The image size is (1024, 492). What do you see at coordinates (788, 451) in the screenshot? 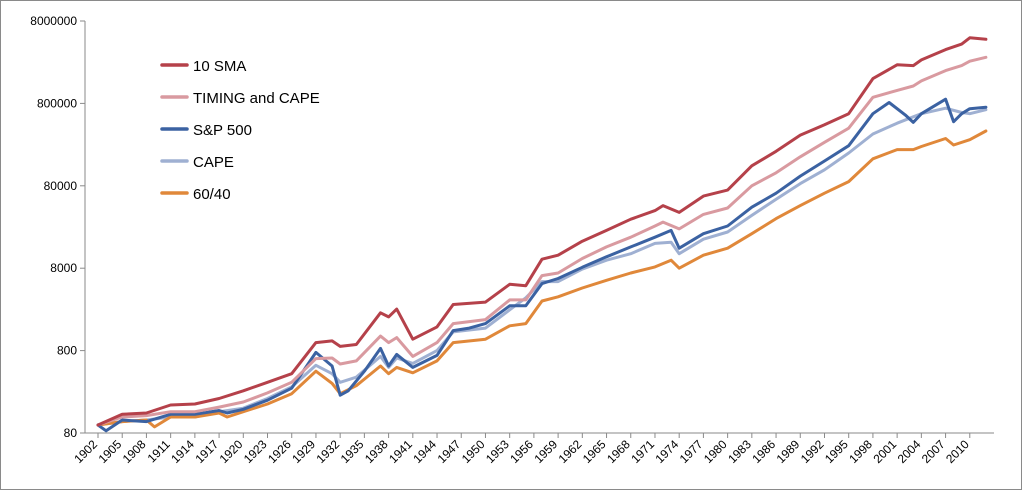
I see `x-tick-label: 1989` at bounding box center [788, 451].